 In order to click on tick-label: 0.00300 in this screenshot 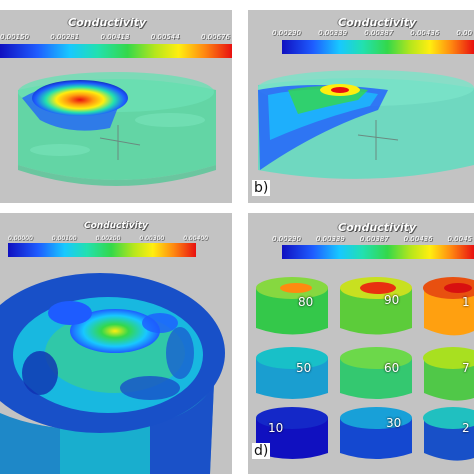, I will do `click(152, 238)`.